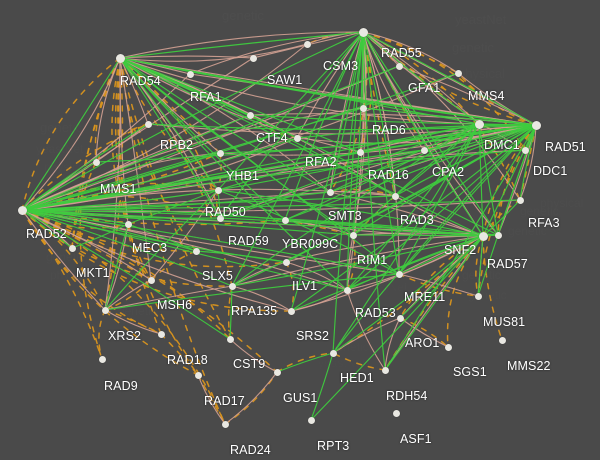  I want to click on graph-node-rad17, so click(198, 375).